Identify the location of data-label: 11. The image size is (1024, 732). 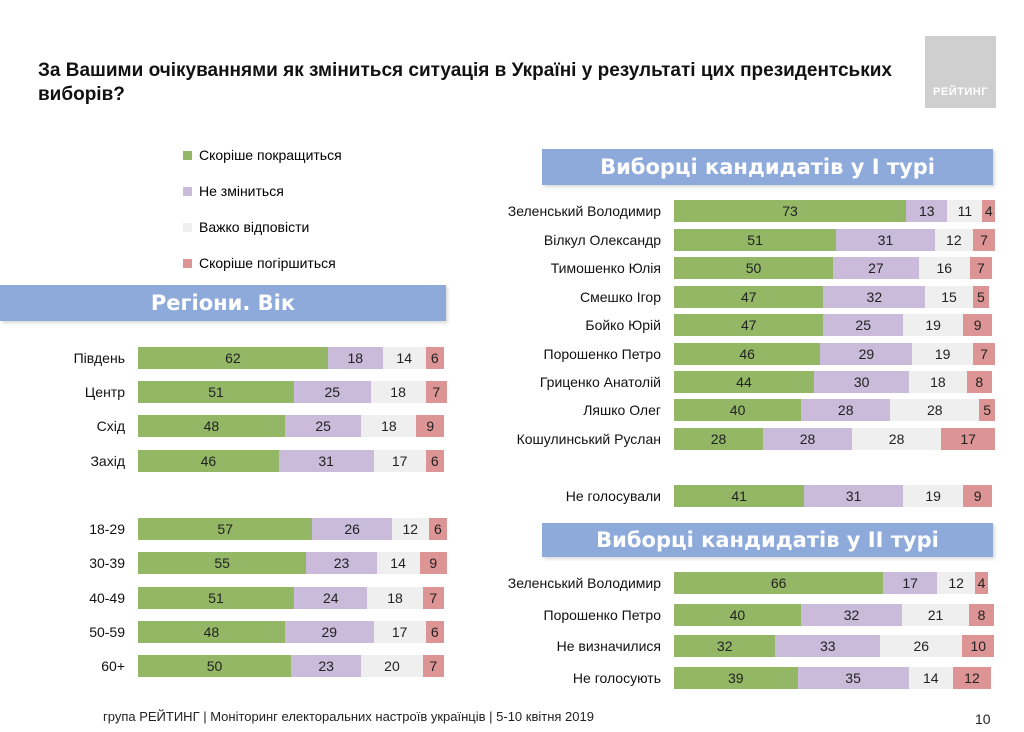
(965, 211).